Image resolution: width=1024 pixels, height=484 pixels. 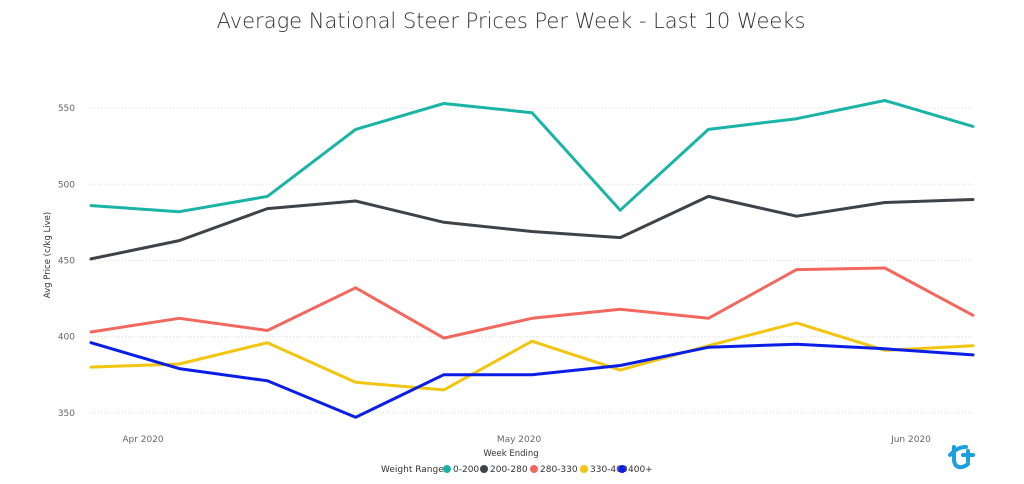 What do you see at coordinates (510, 454) in the screenshot?
I see `x-axis-title: Week Ending` at bounding box center [510, 454].